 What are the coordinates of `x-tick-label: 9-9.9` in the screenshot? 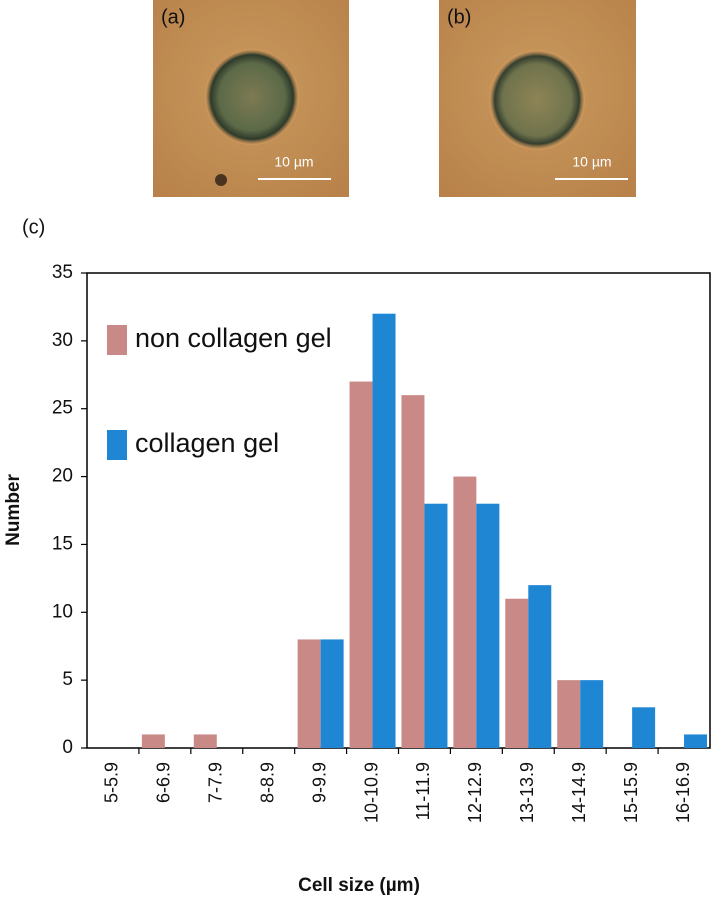 It's located at (319, 782).